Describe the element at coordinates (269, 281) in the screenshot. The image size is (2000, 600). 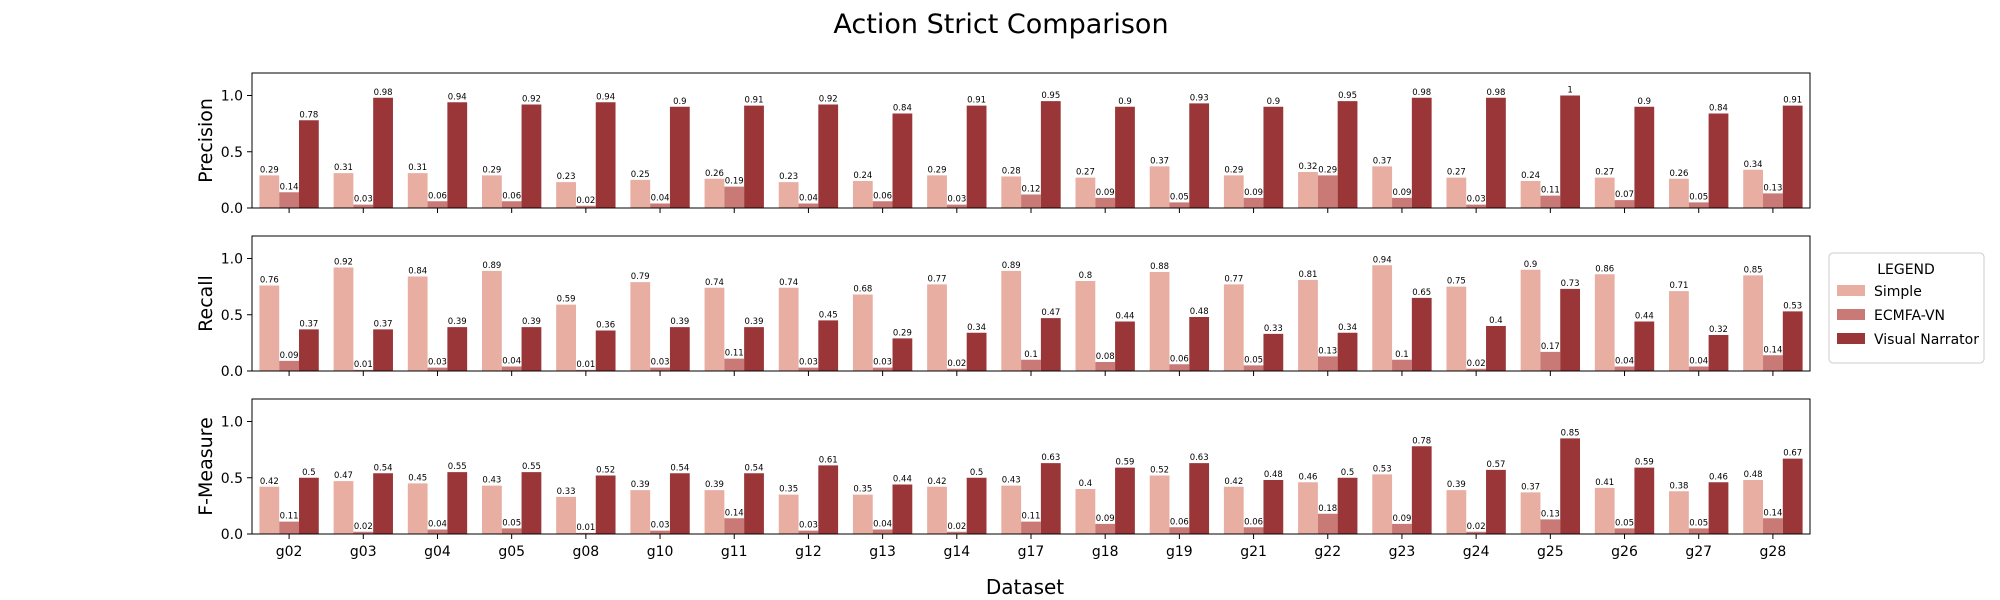
I see `bar-value-label: 0.76` at that location.